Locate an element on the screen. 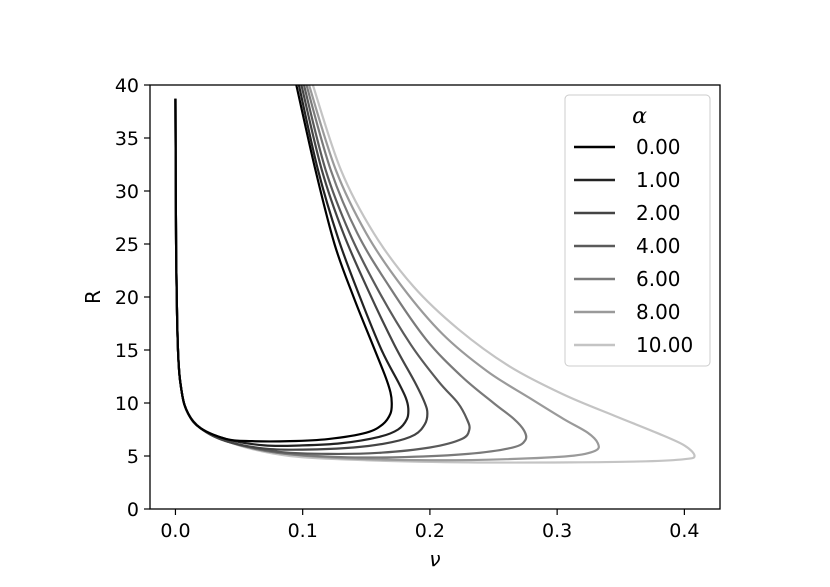 This screenshot has height=587, width=830. x-tick-label: 0.3 is located at coordinates (557, 531).